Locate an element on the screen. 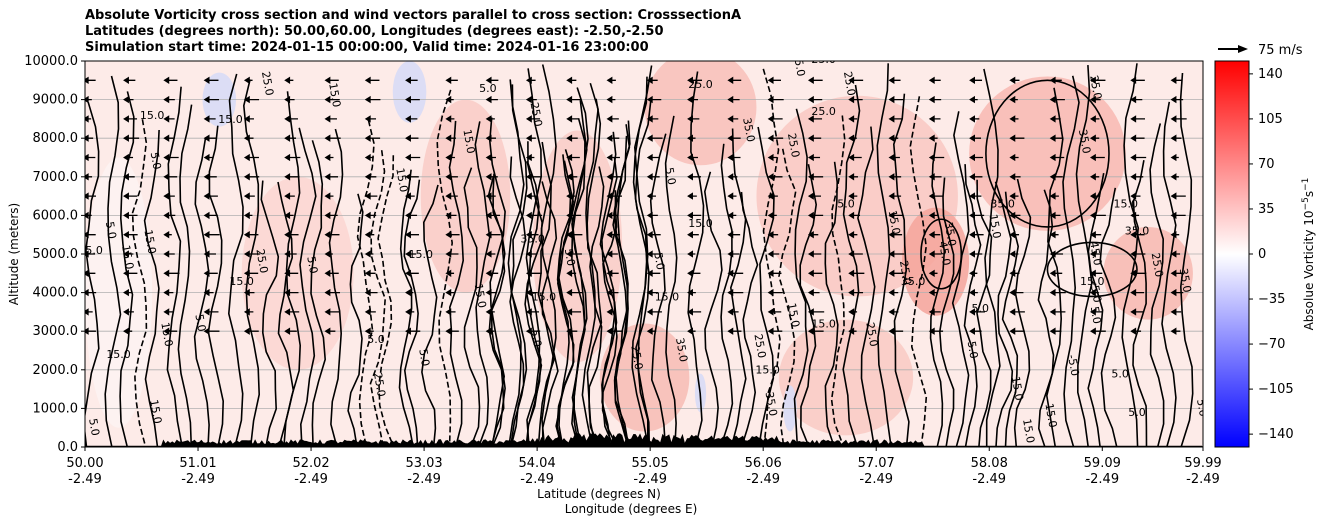 The width and height of the screenshot is (1332, 526). wind-reference-key: 75 m/s is located at coordinates (1260, 50).